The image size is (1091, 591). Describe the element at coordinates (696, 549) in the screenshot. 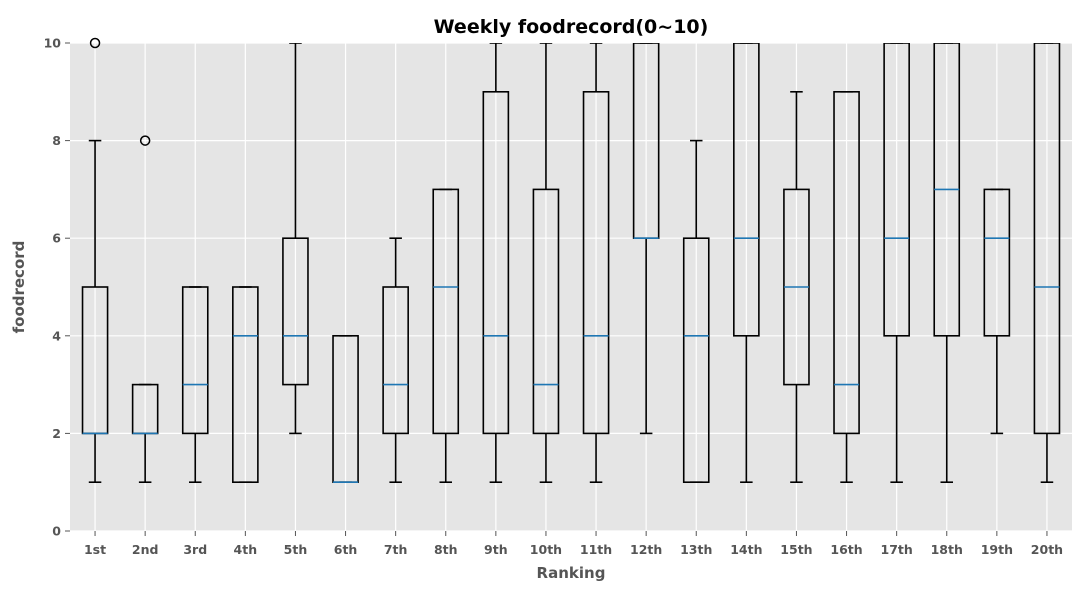

I see `x-tick-label: 13th` at that location.